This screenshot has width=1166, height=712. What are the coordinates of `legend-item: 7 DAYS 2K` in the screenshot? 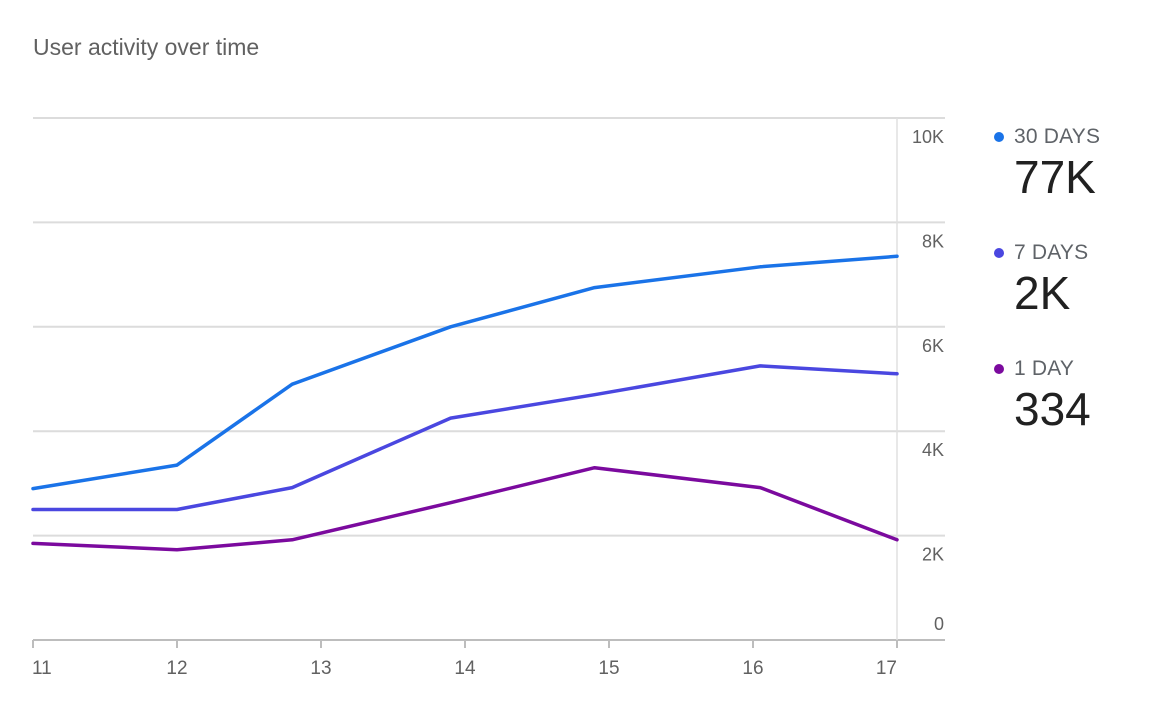 It's located at (1079, 279).